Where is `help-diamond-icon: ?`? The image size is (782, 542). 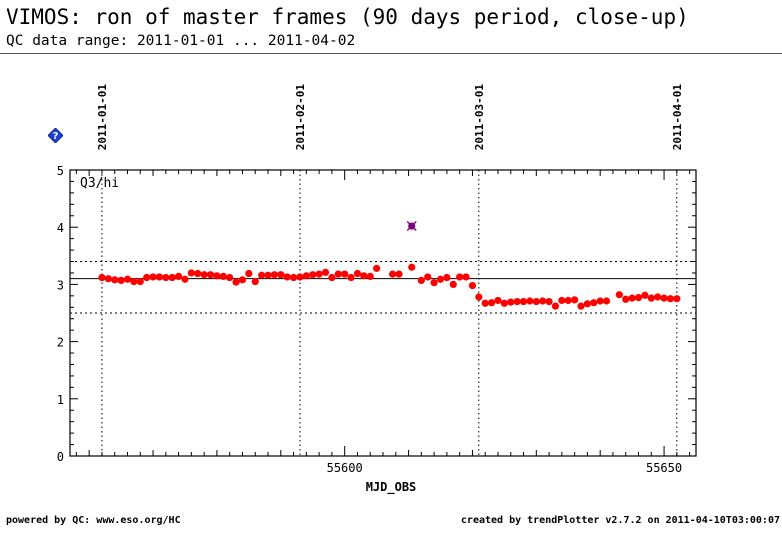 help-diamond-icon: ? is located at coordinates (55, 135).